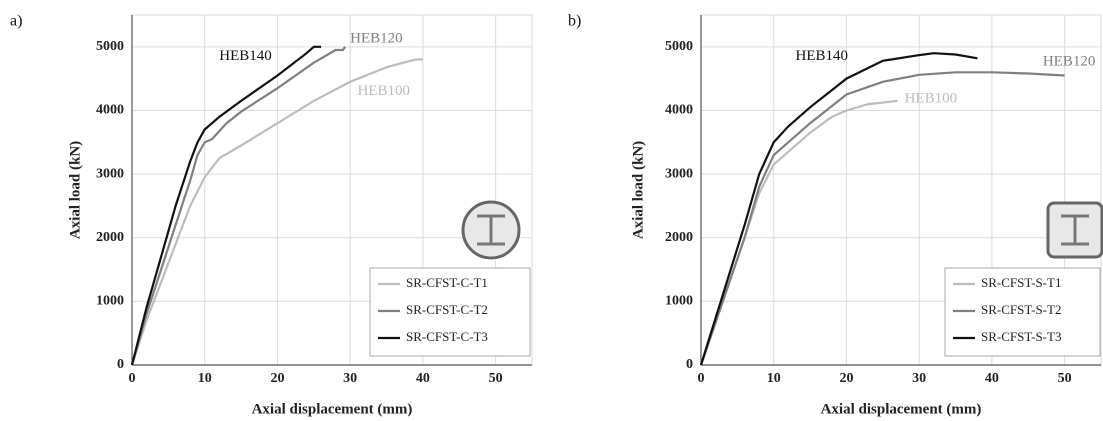 The image size is (1103, 421). What do you see at coordinates (447, 309) in the screenshot?
I see `legend-label: SR-CFST-C-T2` at bounding box center [447, 309].